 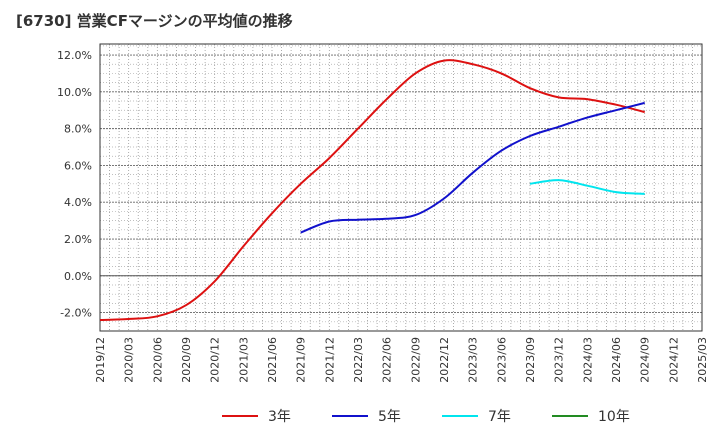 I want to click on x-tick-label: 2024/06, so click(x=616, y=360).